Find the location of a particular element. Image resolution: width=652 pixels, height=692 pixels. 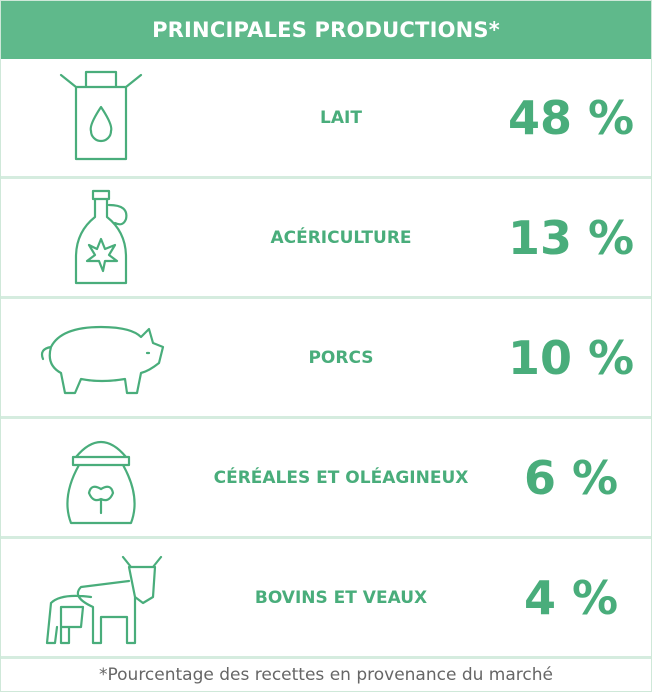

row-value: 6 % is located at coordinates (571, 477).